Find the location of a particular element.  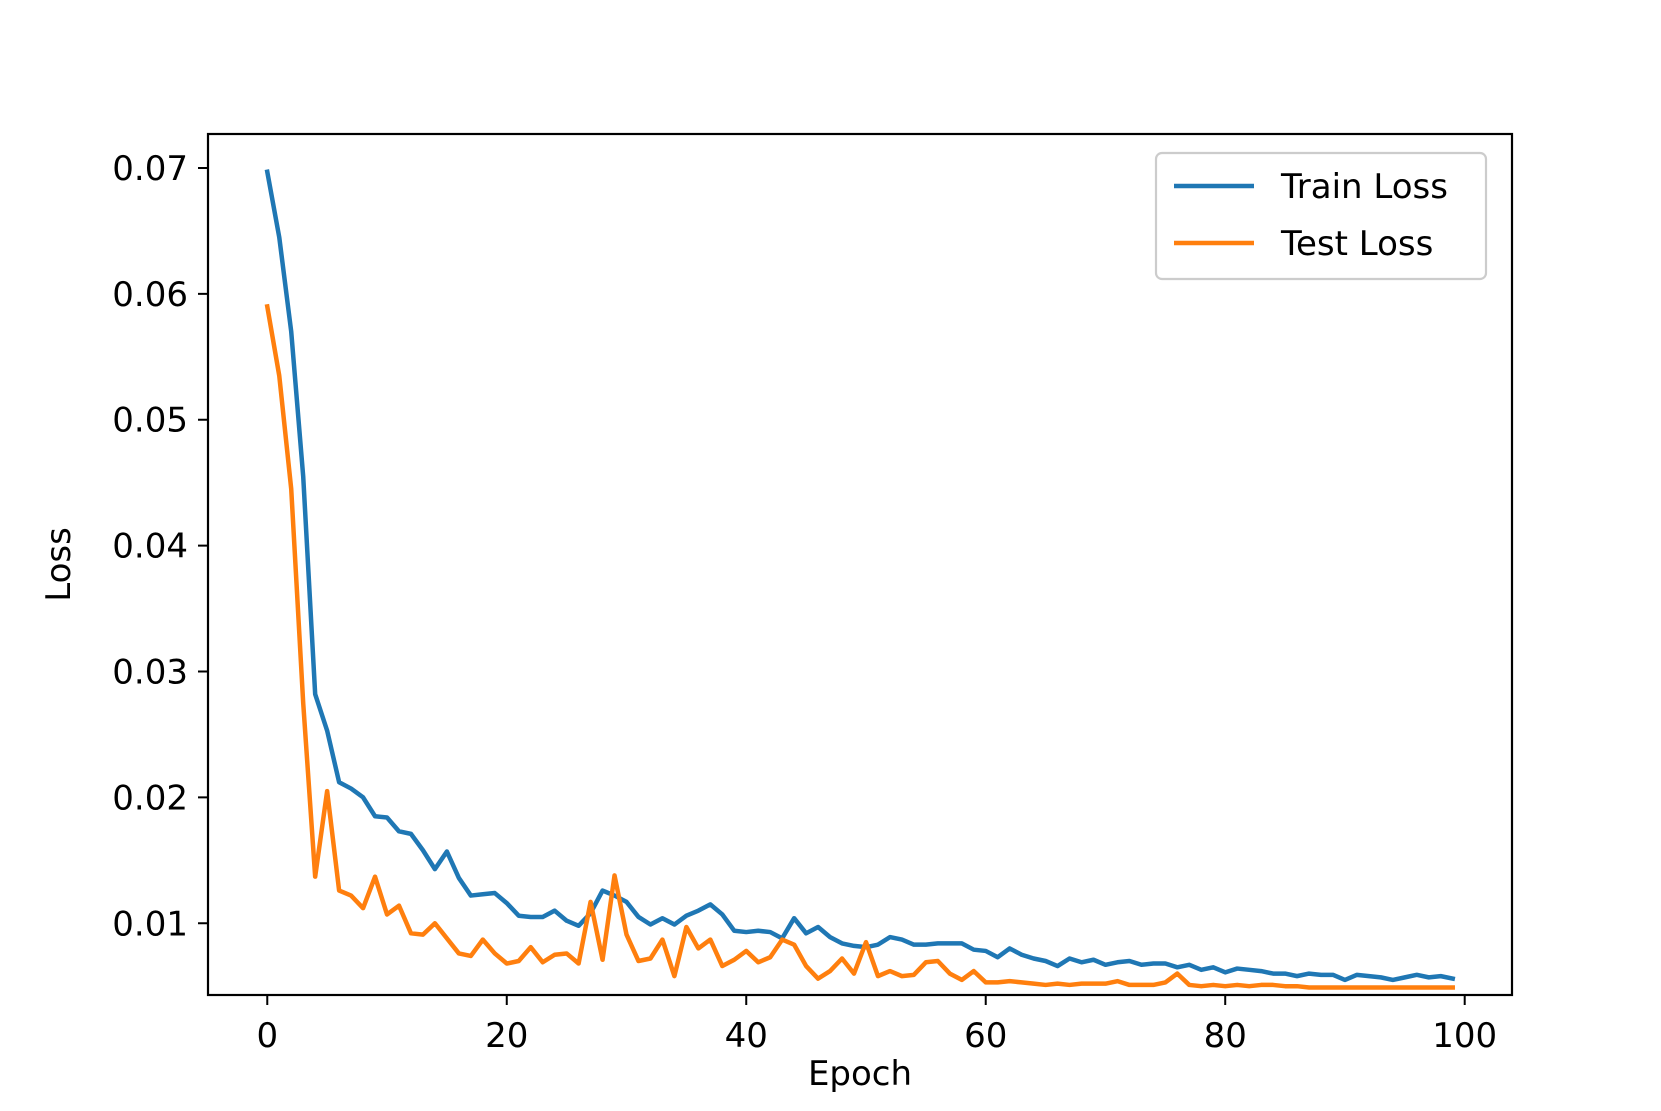

y-axis-label: Loss is located at coordinates (59, 564).